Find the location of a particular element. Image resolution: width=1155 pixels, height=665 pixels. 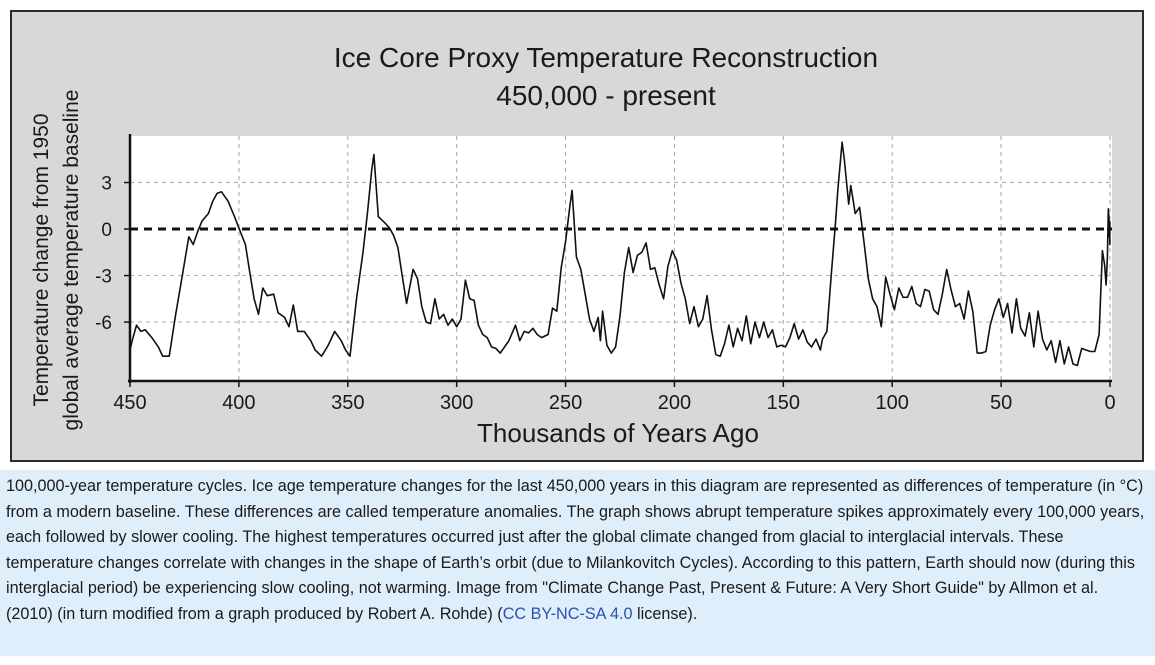

y-tick-label: 3 is located at coordinates (106, 184).